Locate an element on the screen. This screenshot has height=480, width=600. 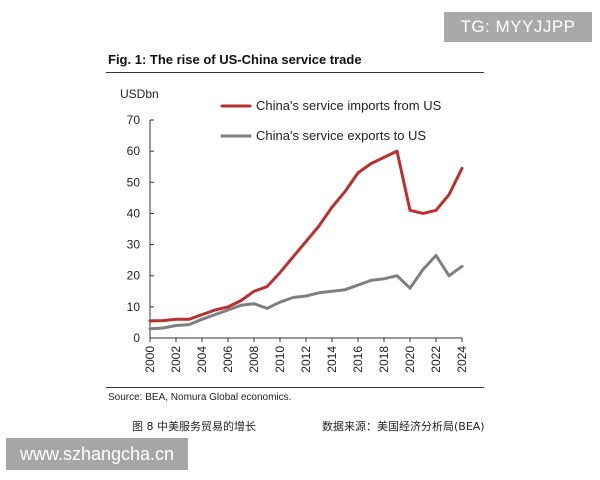
watermark-bottom: www.szhangcha.cn is located at coordinates (97, 454).